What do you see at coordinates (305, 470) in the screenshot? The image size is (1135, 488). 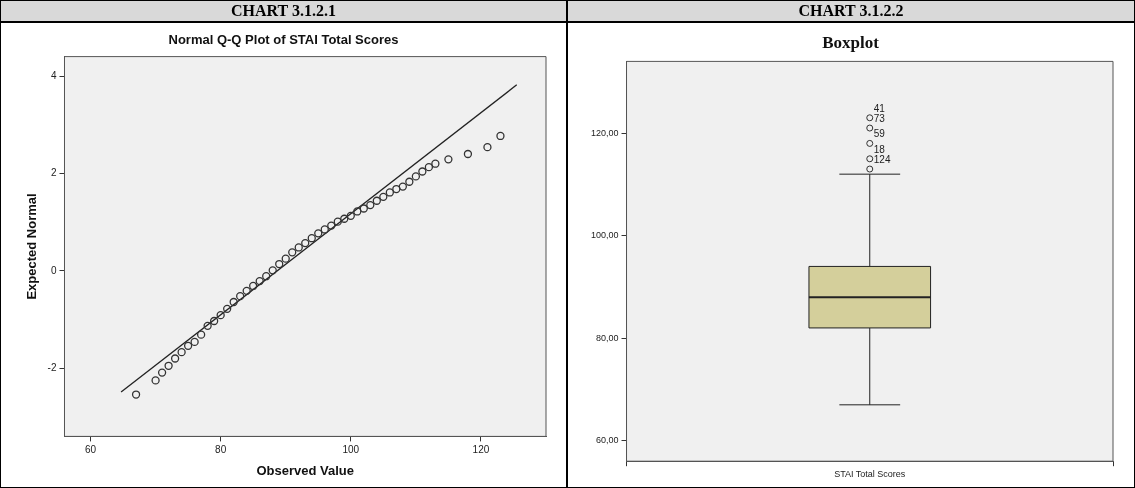 I see `x-axis-title: Observed Value` at bounding box center [305, 470].